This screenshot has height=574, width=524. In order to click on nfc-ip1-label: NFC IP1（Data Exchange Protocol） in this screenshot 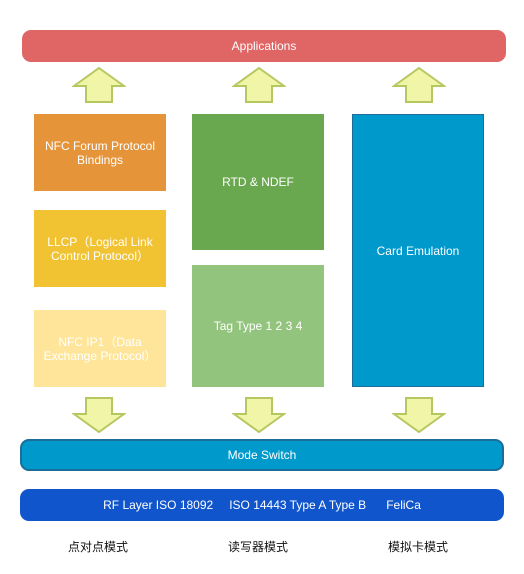, I will do `click(100, 348)`.